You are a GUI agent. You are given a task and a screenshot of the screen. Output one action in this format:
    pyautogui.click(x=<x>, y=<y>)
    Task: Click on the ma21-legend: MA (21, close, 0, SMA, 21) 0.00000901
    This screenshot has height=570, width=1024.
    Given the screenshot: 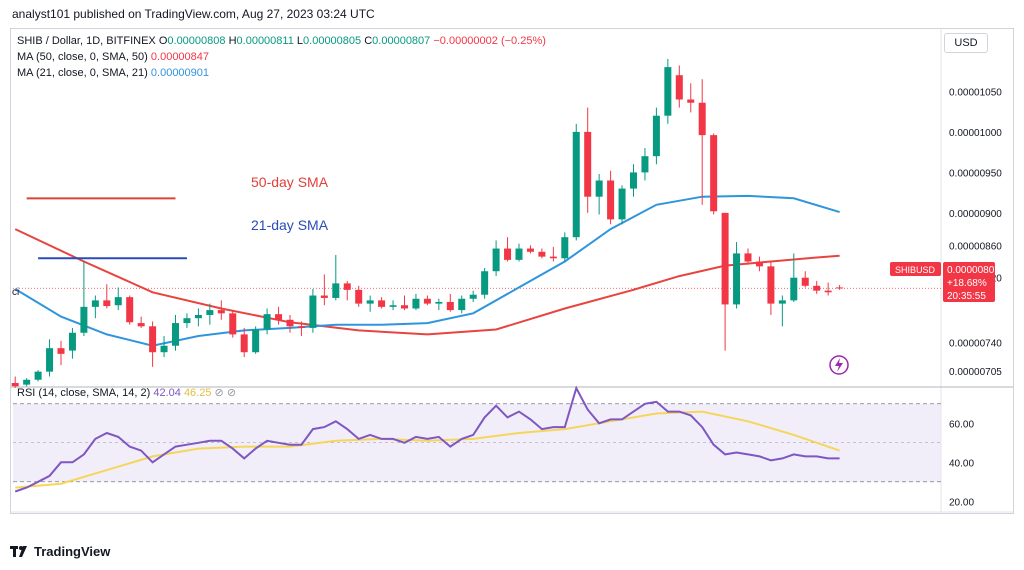 What is the action you would take?
    pyautogui.click(x=113, y=73)
    